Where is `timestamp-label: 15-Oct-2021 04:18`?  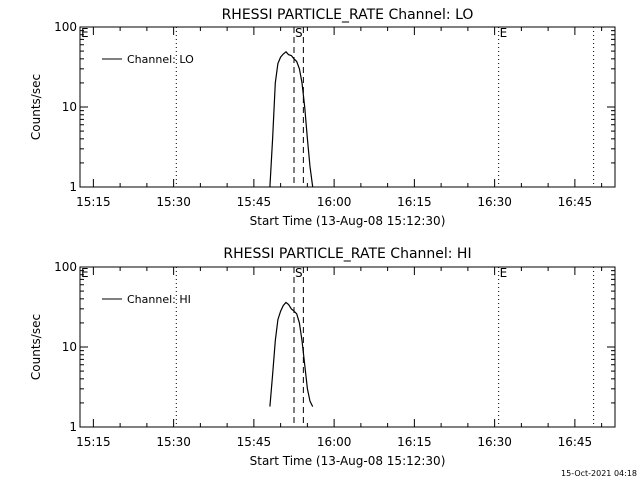
timestamp-label: 15-Oct-2021 04:18 is located at coordinates (599, 473).